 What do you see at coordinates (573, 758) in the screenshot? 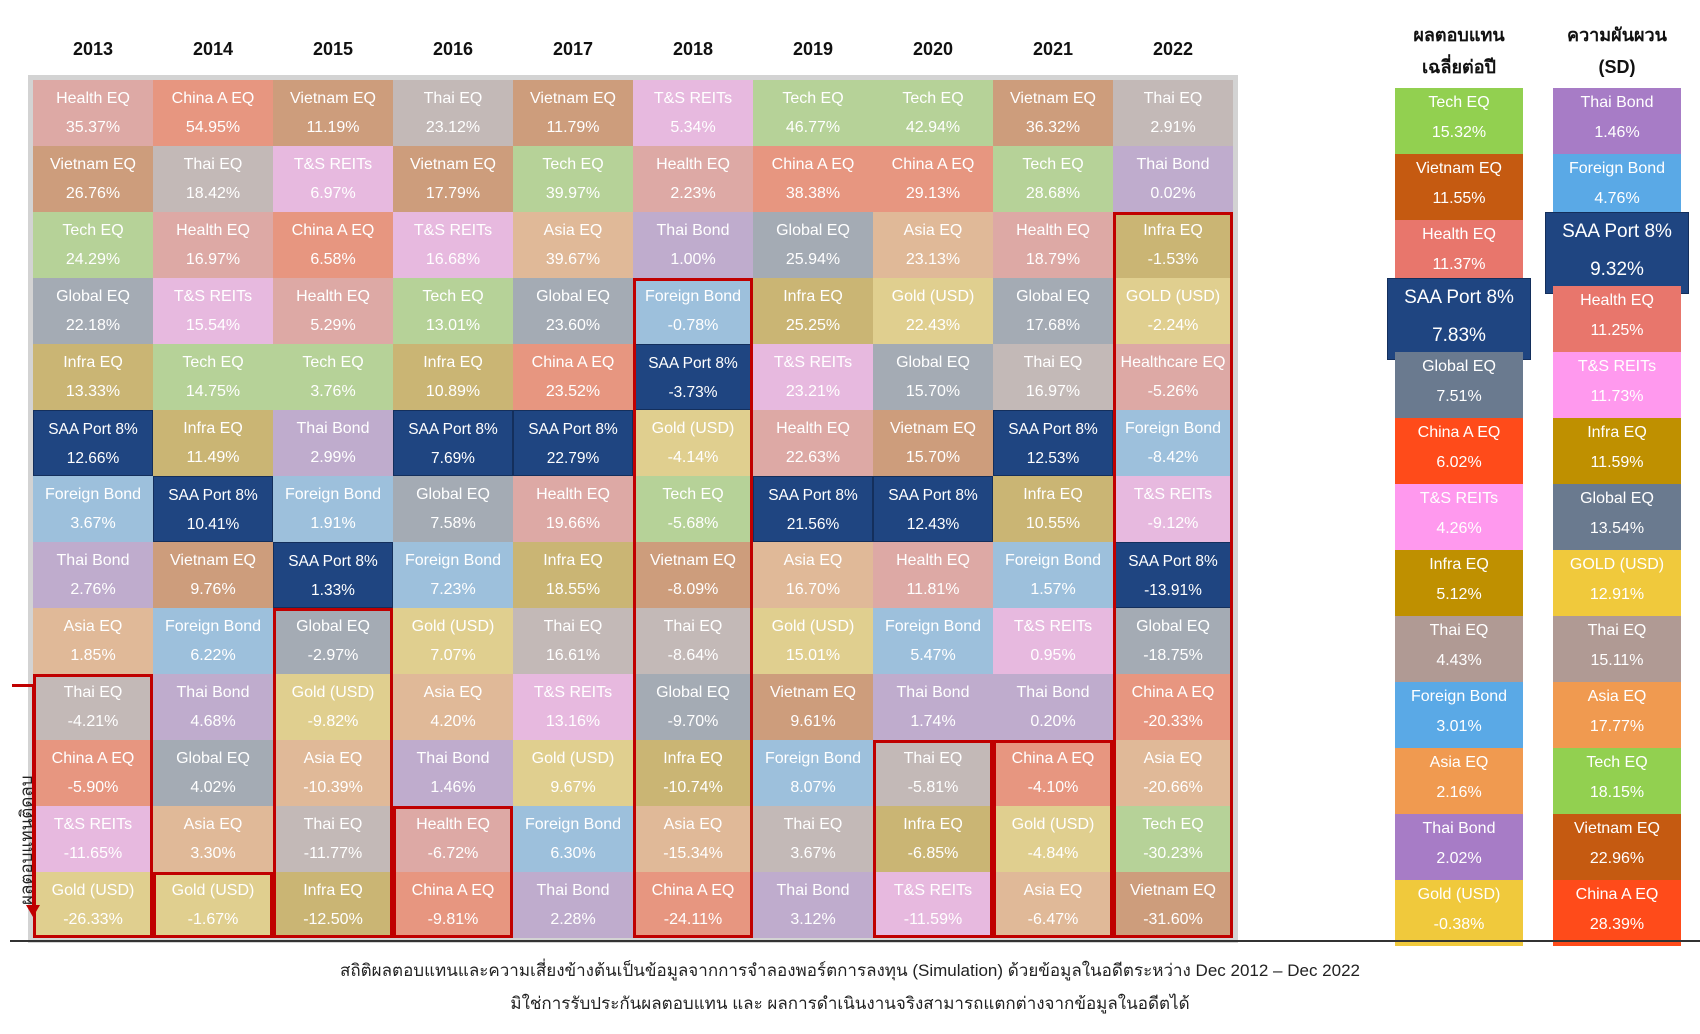
I see `cell-asset-label: Gold (USD)` at bounding box center [573, 758].